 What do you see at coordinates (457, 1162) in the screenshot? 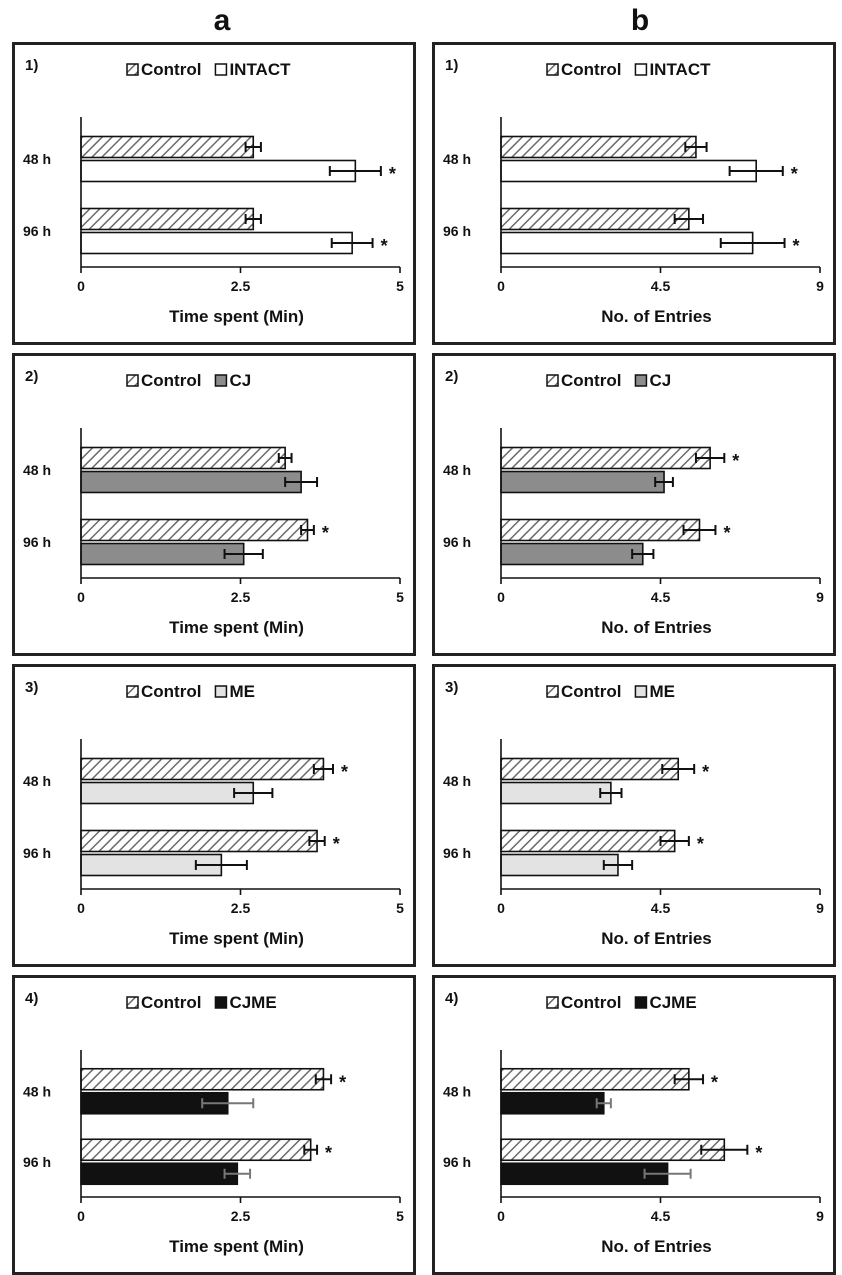
I see `chart-7-category-label-1: 96 h` at bounding box center [457, 1162].